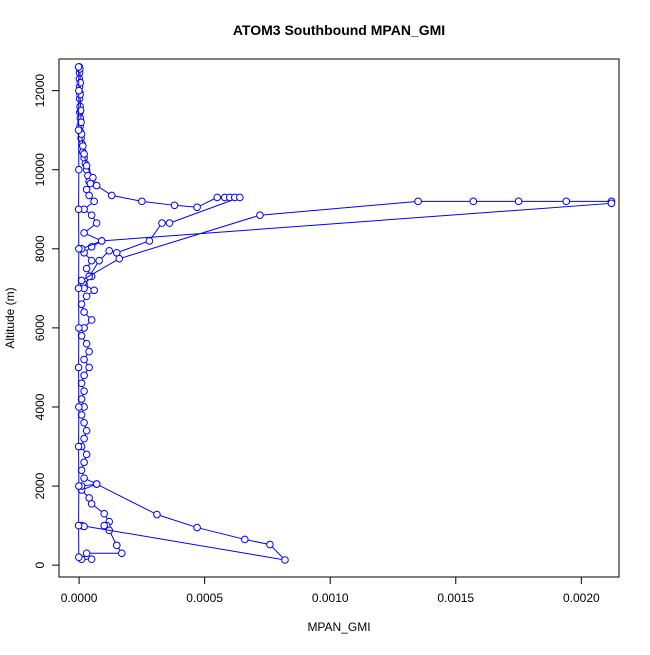  Describe the element at coordinates (79, 598) in the screenshot. I see `x-tick-label: 0.0000` at that location.